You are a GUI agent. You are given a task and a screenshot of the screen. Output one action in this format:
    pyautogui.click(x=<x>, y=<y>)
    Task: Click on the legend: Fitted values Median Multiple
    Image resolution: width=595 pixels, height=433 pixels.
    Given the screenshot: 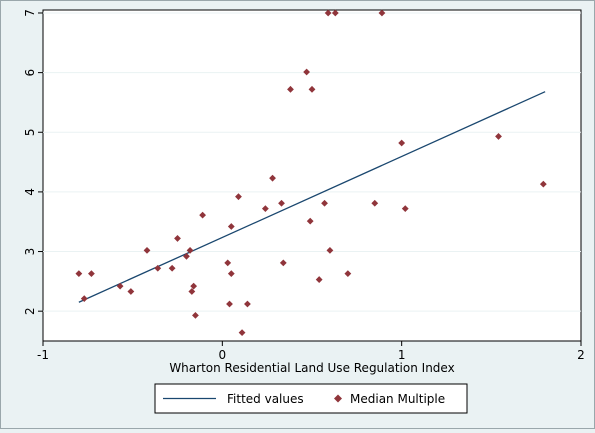 What is the action you would take?
    pyautogui.click(x=311, y=398)
    